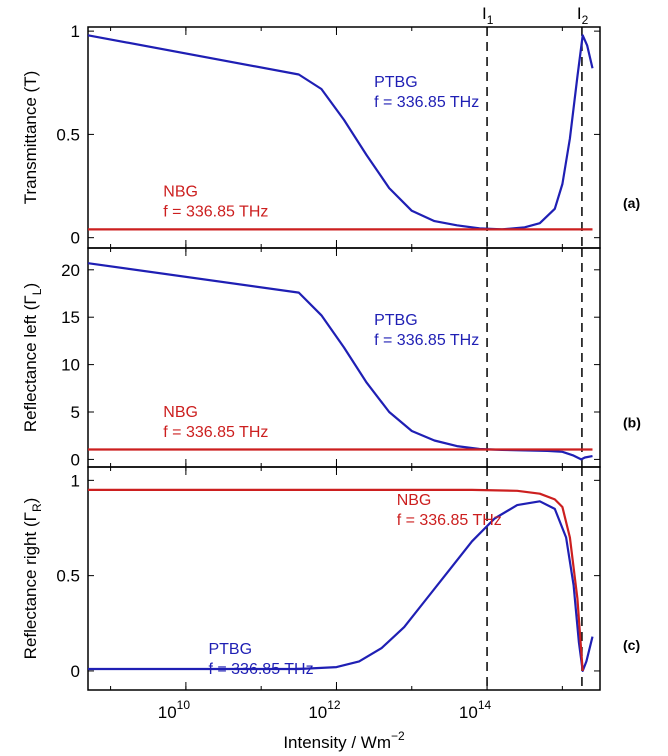 Image resolution: width=668 pixels, height=756 pixels. Describe the element at coordinates (475, 710) in the screenshot. I see `x-tick-label: 1014` at that location.